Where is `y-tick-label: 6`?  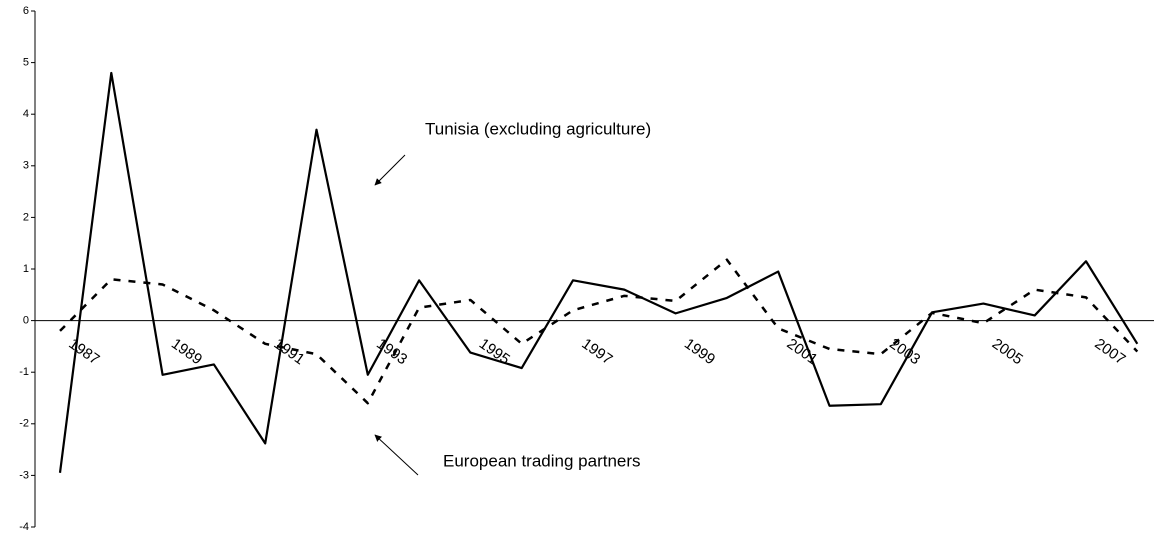
y-tick-label: 6 is located at coordinates (26, 11).